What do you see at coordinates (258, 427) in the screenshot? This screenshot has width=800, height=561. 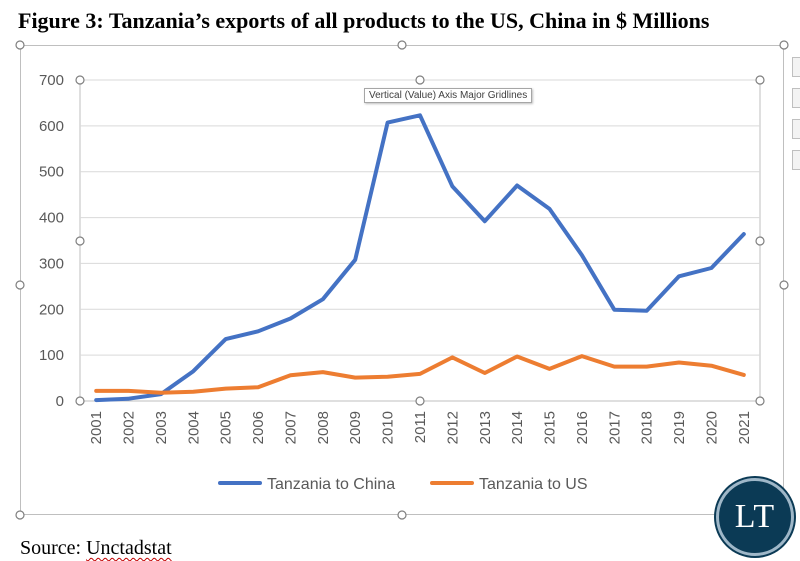 I see `x-tick-label: 2006` at bounding box center [258, 427].